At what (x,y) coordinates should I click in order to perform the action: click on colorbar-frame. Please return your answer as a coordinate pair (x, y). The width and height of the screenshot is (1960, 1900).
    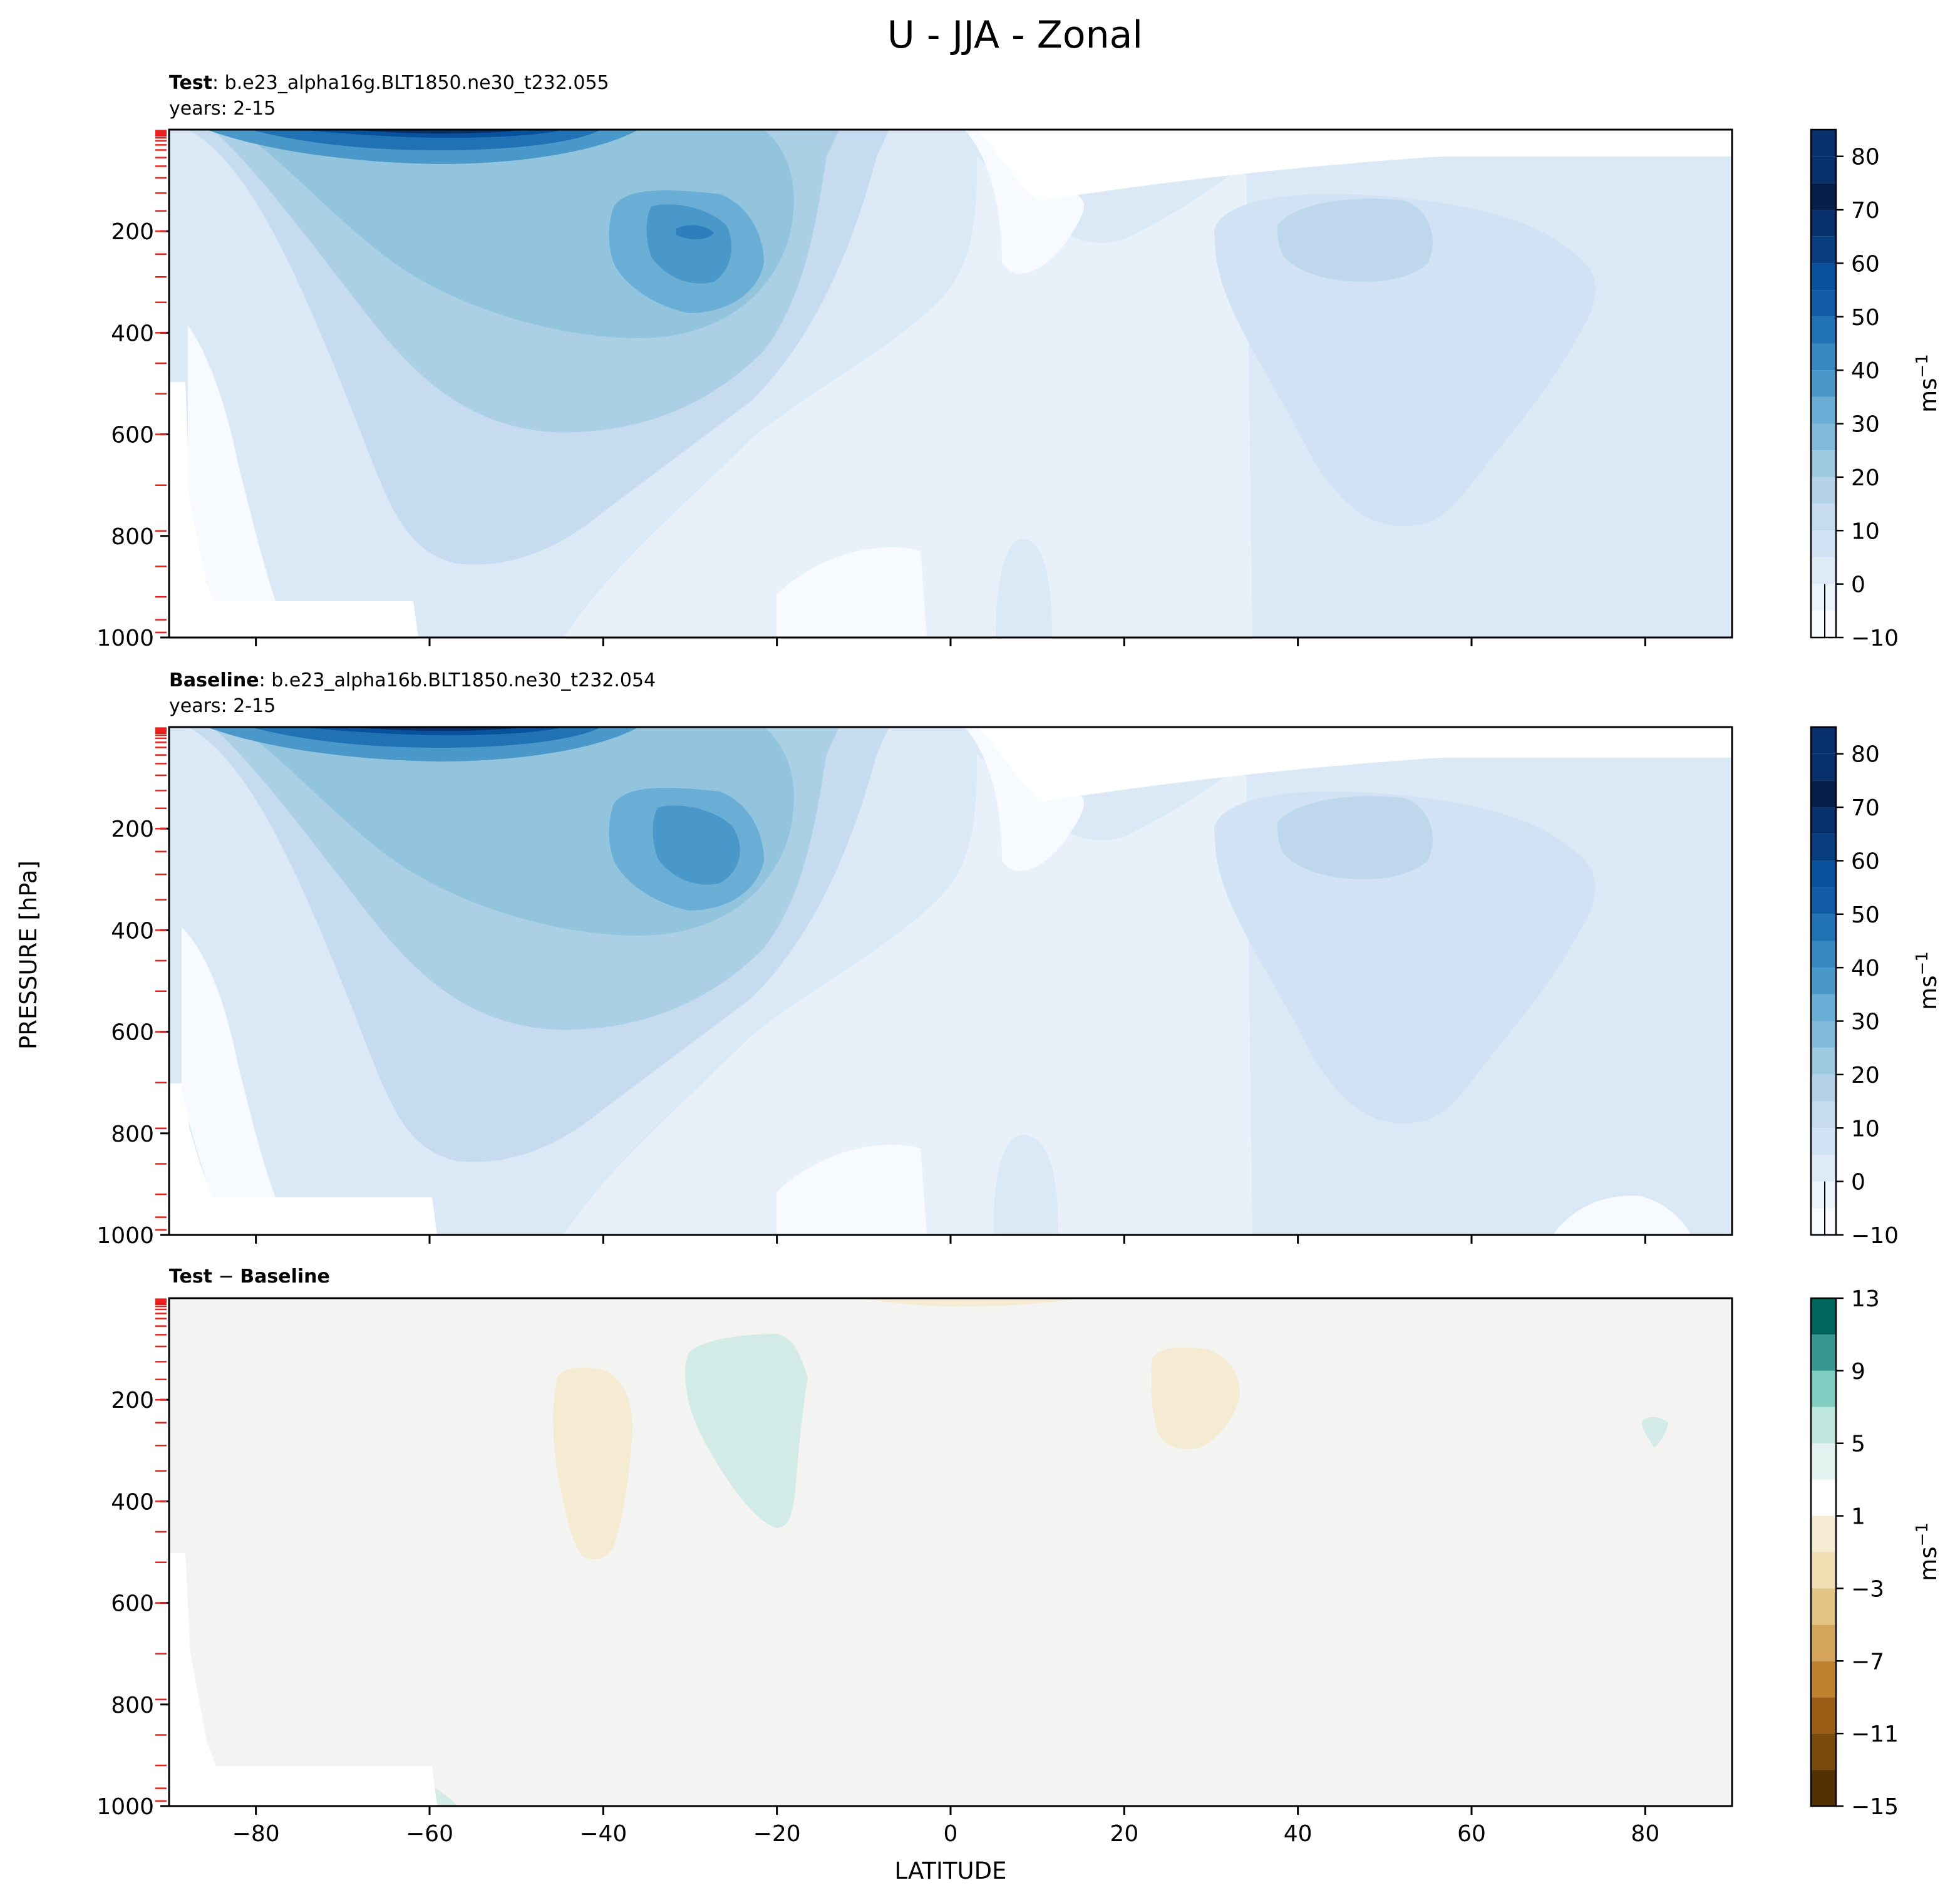
    Looking at the image, I should click on (1823, 981).